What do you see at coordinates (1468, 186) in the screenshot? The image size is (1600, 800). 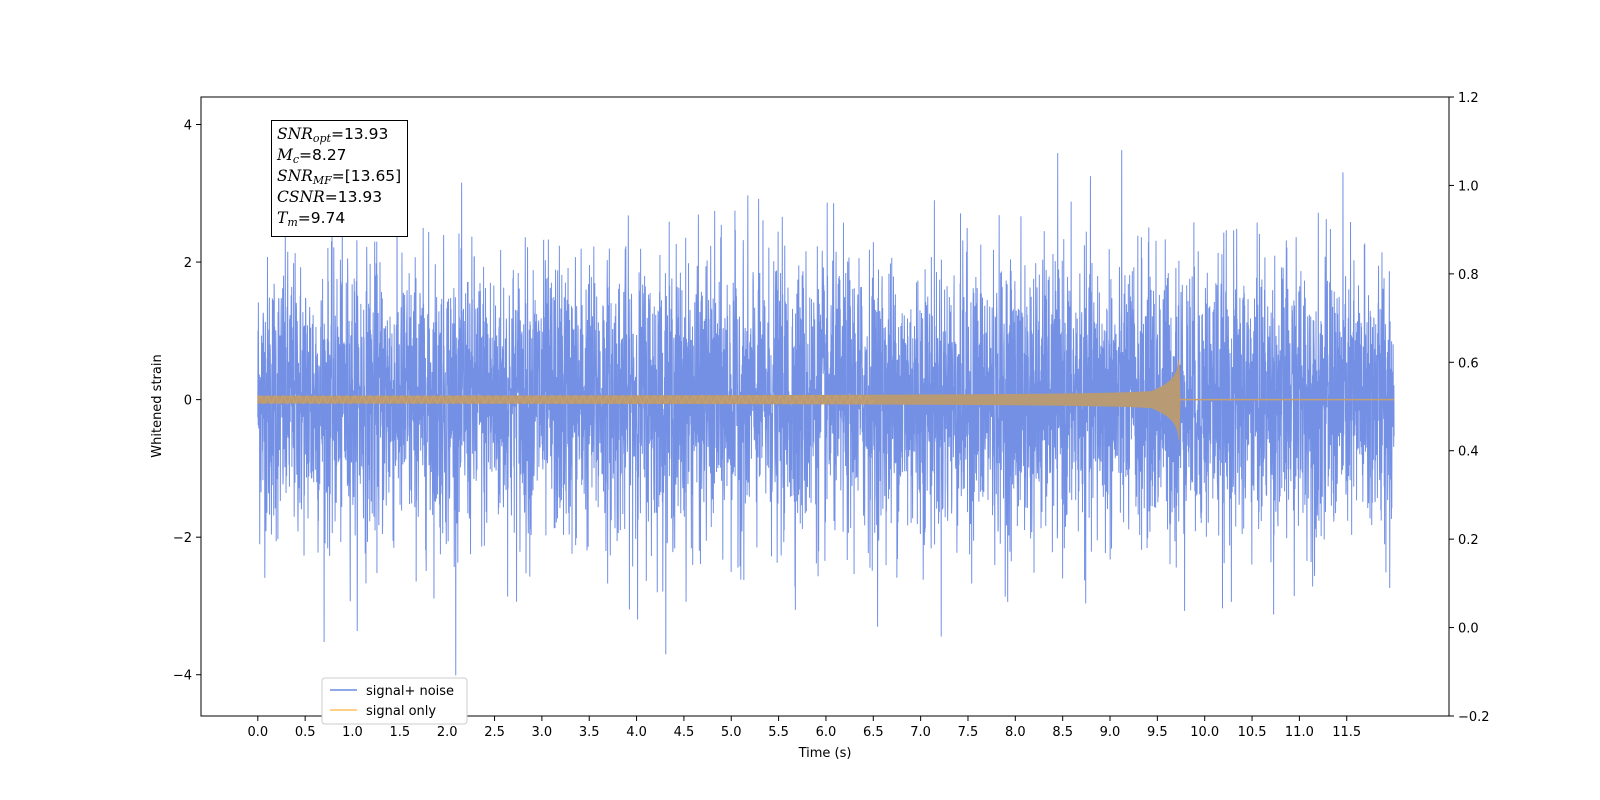 I see `y2-tick-label: 1.0` at bounding box center [1468, 186].